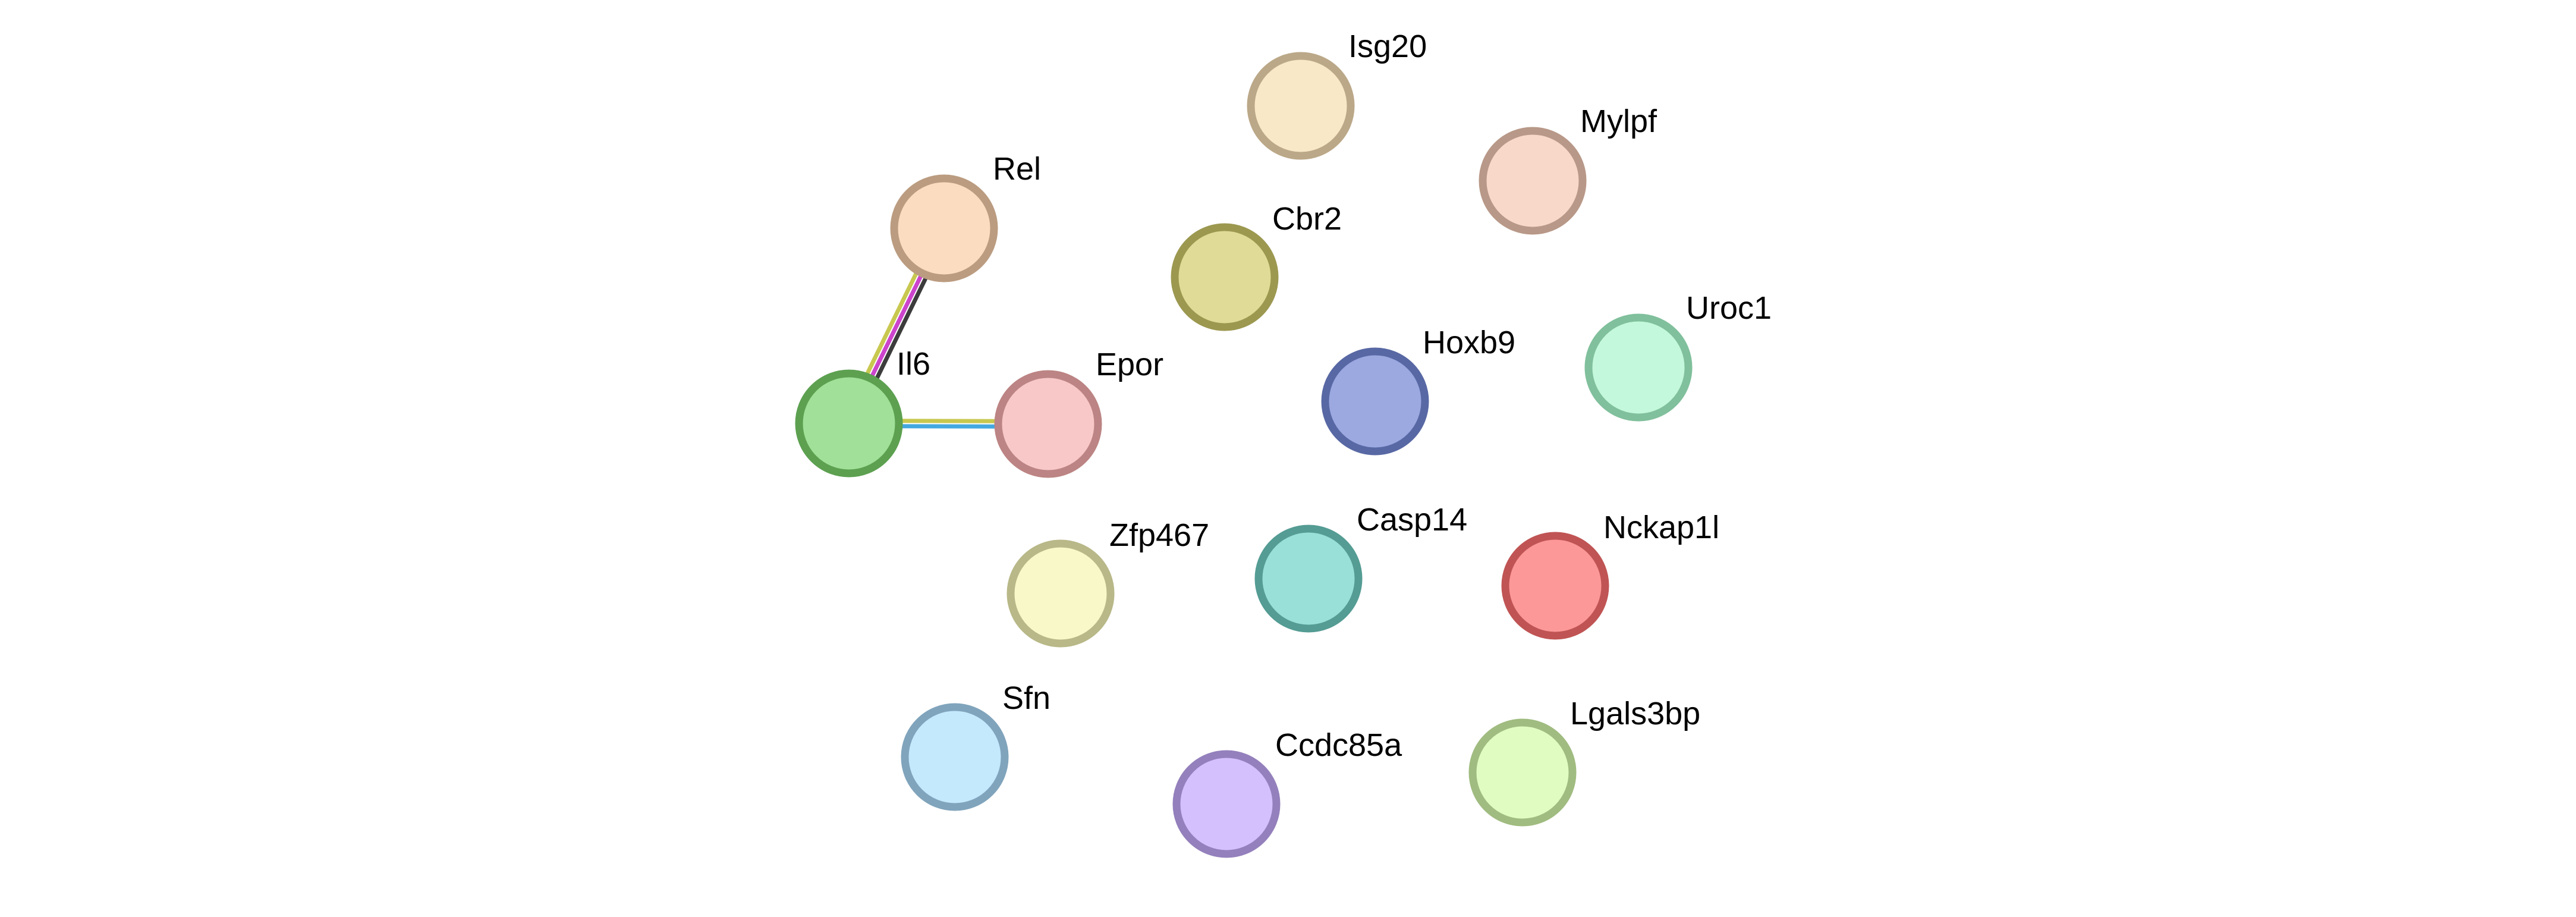 This screenshot has height=917, width=2576. I want to click on node-label: Rel, so click(1017, 169).